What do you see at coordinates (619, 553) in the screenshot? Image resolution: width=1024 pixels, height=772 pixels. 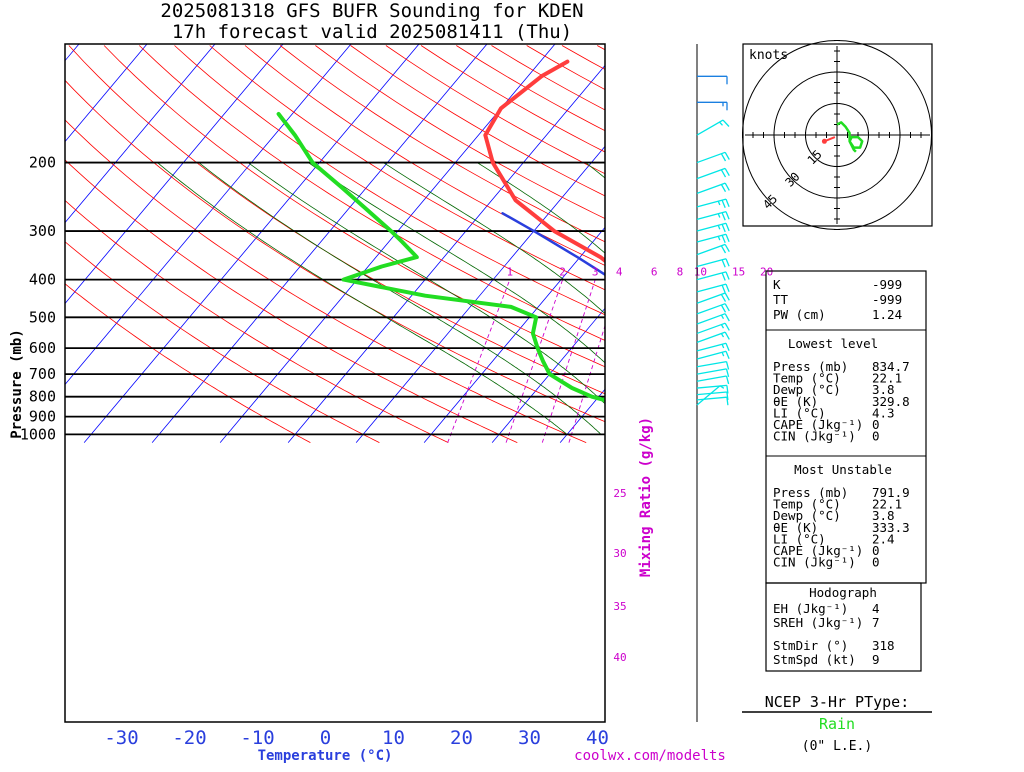 I see `moist-adiabat-label: 30` at bounding box center [619, 553].